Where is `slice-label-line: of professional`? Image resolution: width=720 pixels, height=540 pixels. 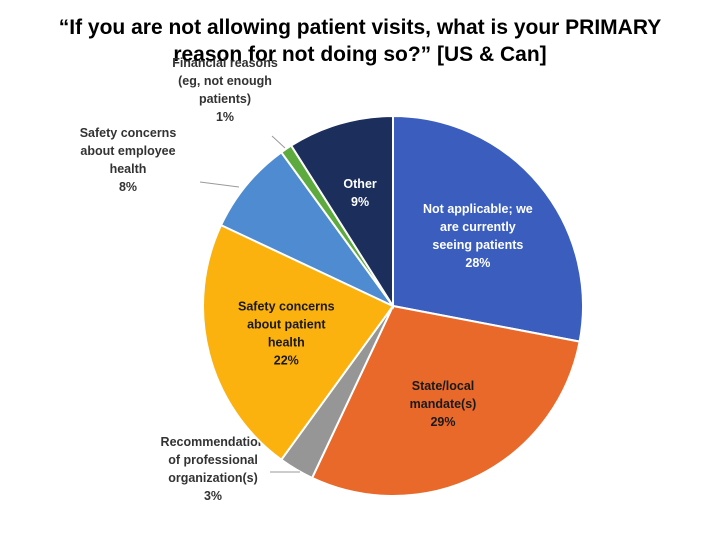 slice-label-line: of professional is located at coordinates (213, 460).